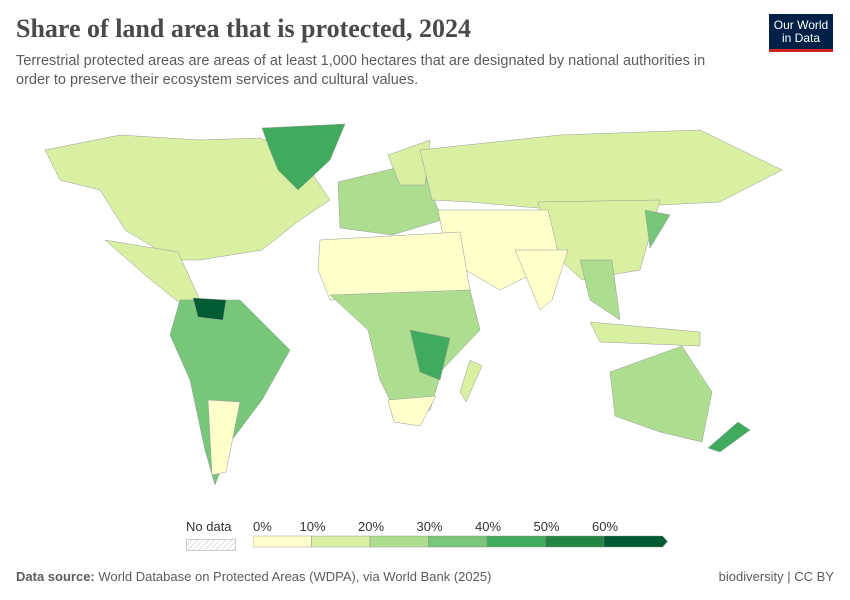 This screenshot has width=850, height=600. Describe the element at coordinates (55, 576) in the screenshot. I see `source-label: Data source:` at that location.